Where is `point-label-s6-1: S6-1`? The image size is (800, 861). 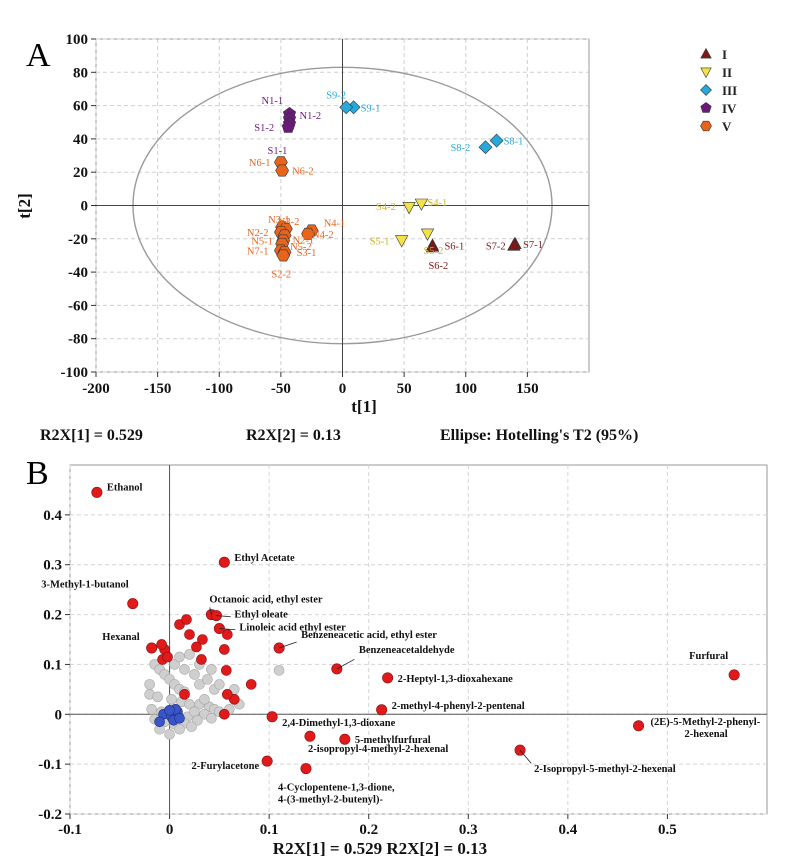
point-label-s6-1: S6-1 is located at coordinates (454, 246).